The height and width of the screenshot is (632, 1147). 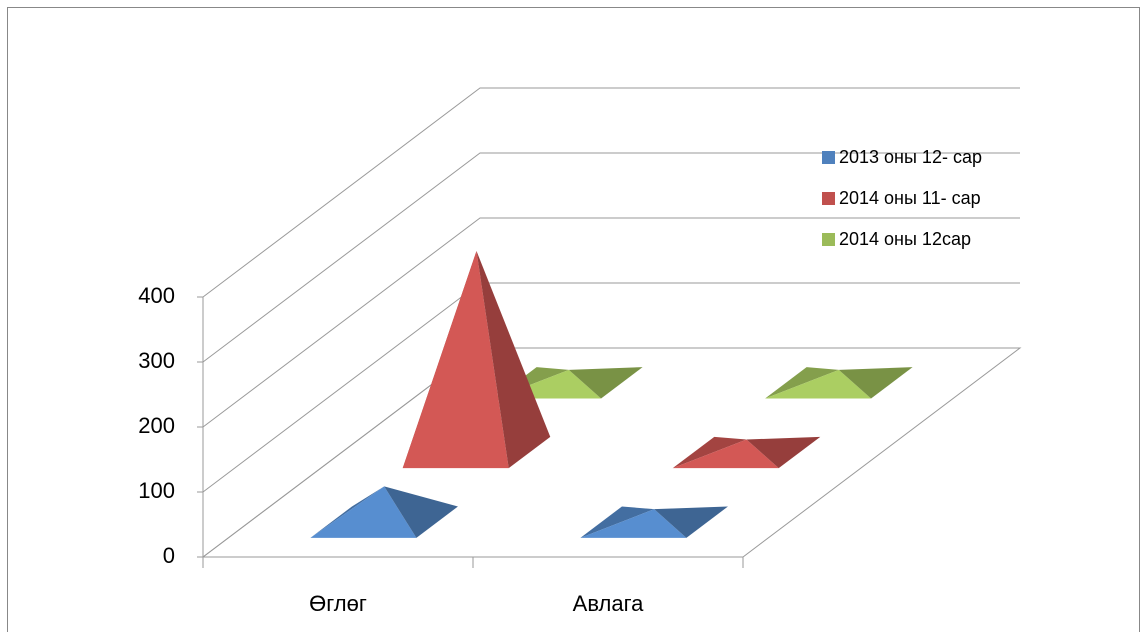 What do you see at coordinates (608, 603) in the screenshot?
I see `x-tick-label: Авлага` at bounding box center [608, 603].